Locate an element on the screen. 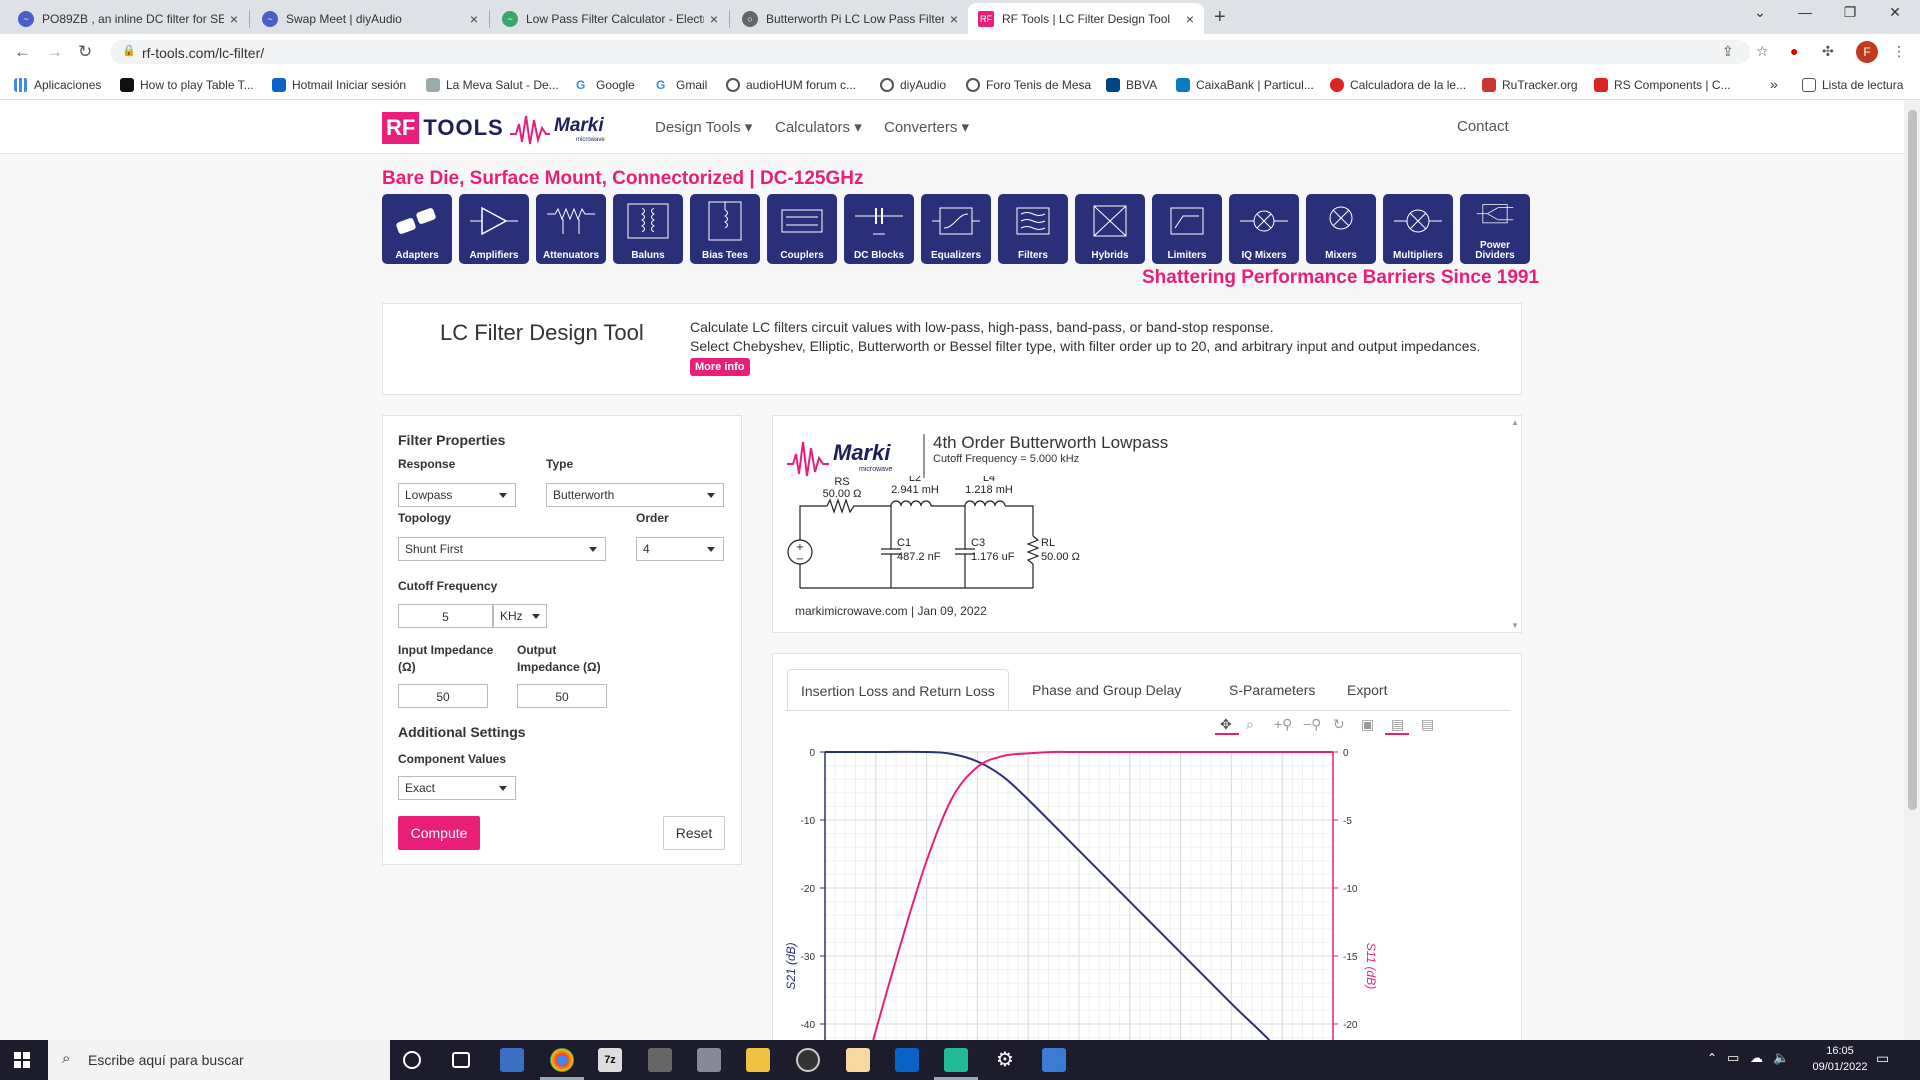 This screenshot has width=1920, height=1080. chrome-icon is located at coordinates (562, 1060).